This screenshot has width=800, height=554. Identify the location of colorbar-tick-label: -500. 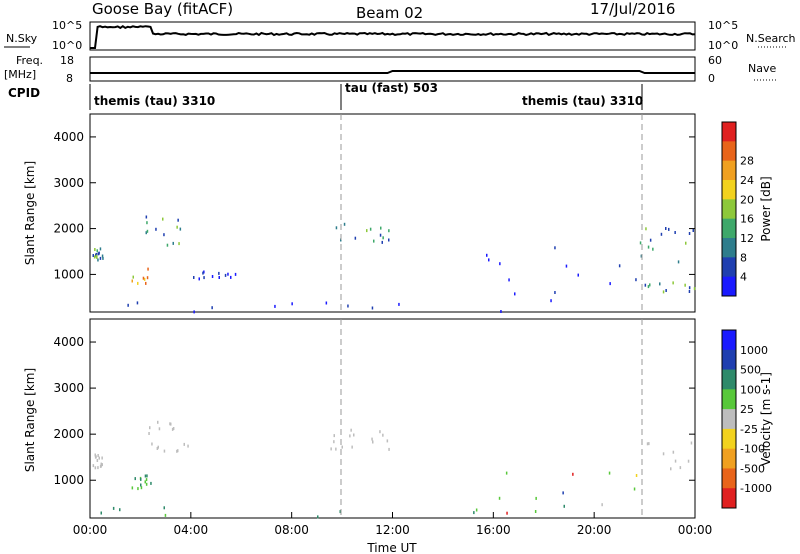
(752, 468).